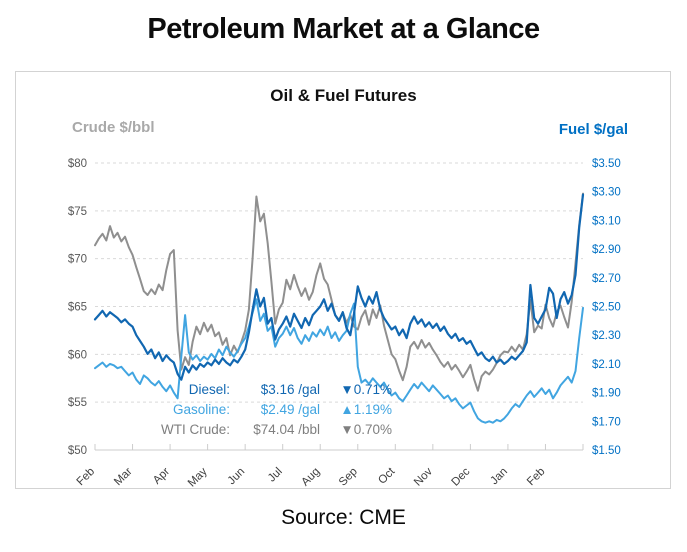  I want to click on left-axis-tick-label: $70, so click(77, 260).